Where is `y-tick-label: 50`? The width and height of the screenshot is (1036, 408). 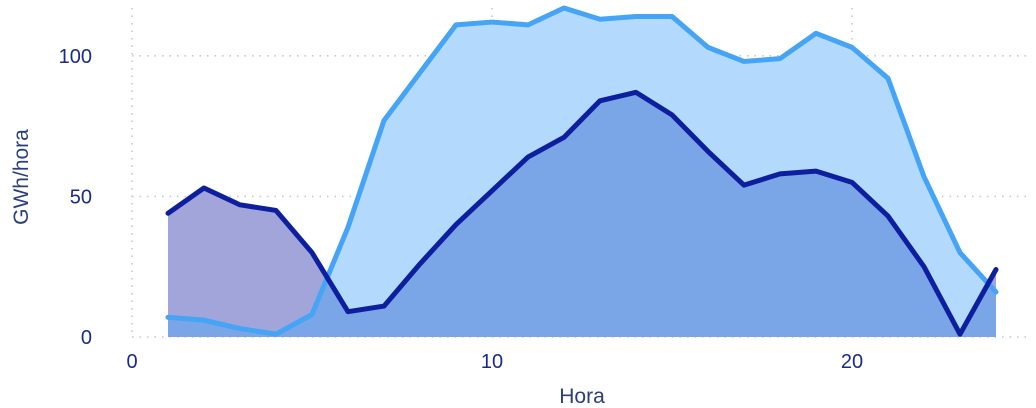
y-tick-label: 50 is located at coordinates (81, 197).